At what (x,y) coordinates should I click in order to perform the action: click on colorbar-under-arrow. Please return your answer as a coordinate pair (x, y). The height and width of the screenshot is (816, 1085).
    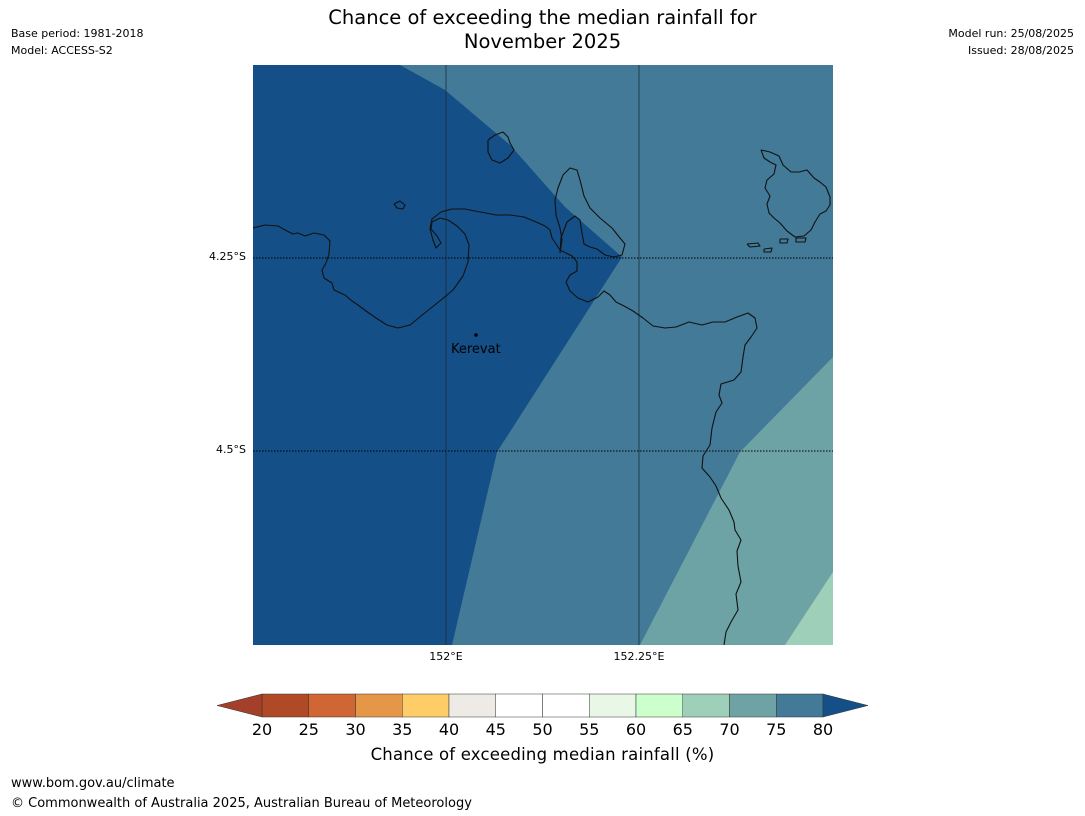
    Looking at the image, I should click on (239, 705).